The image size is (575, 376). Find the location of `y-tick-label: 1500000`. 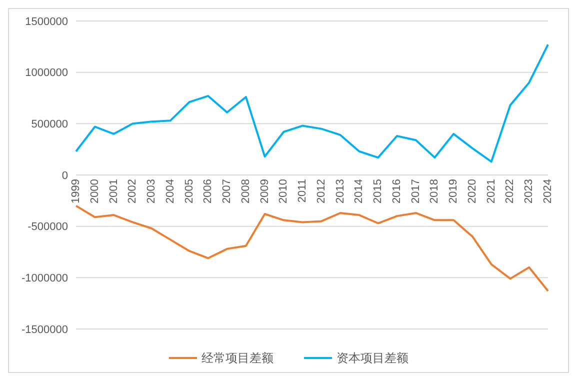

y-tick-label: 1500000 is located at coordinates (46, 22).